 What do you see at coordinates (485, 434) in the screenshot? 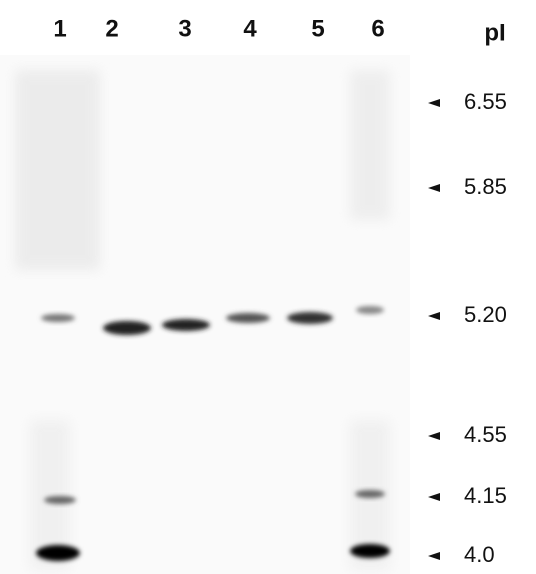
I see `marker-label: 4.55` at bounding box center [485, 434].